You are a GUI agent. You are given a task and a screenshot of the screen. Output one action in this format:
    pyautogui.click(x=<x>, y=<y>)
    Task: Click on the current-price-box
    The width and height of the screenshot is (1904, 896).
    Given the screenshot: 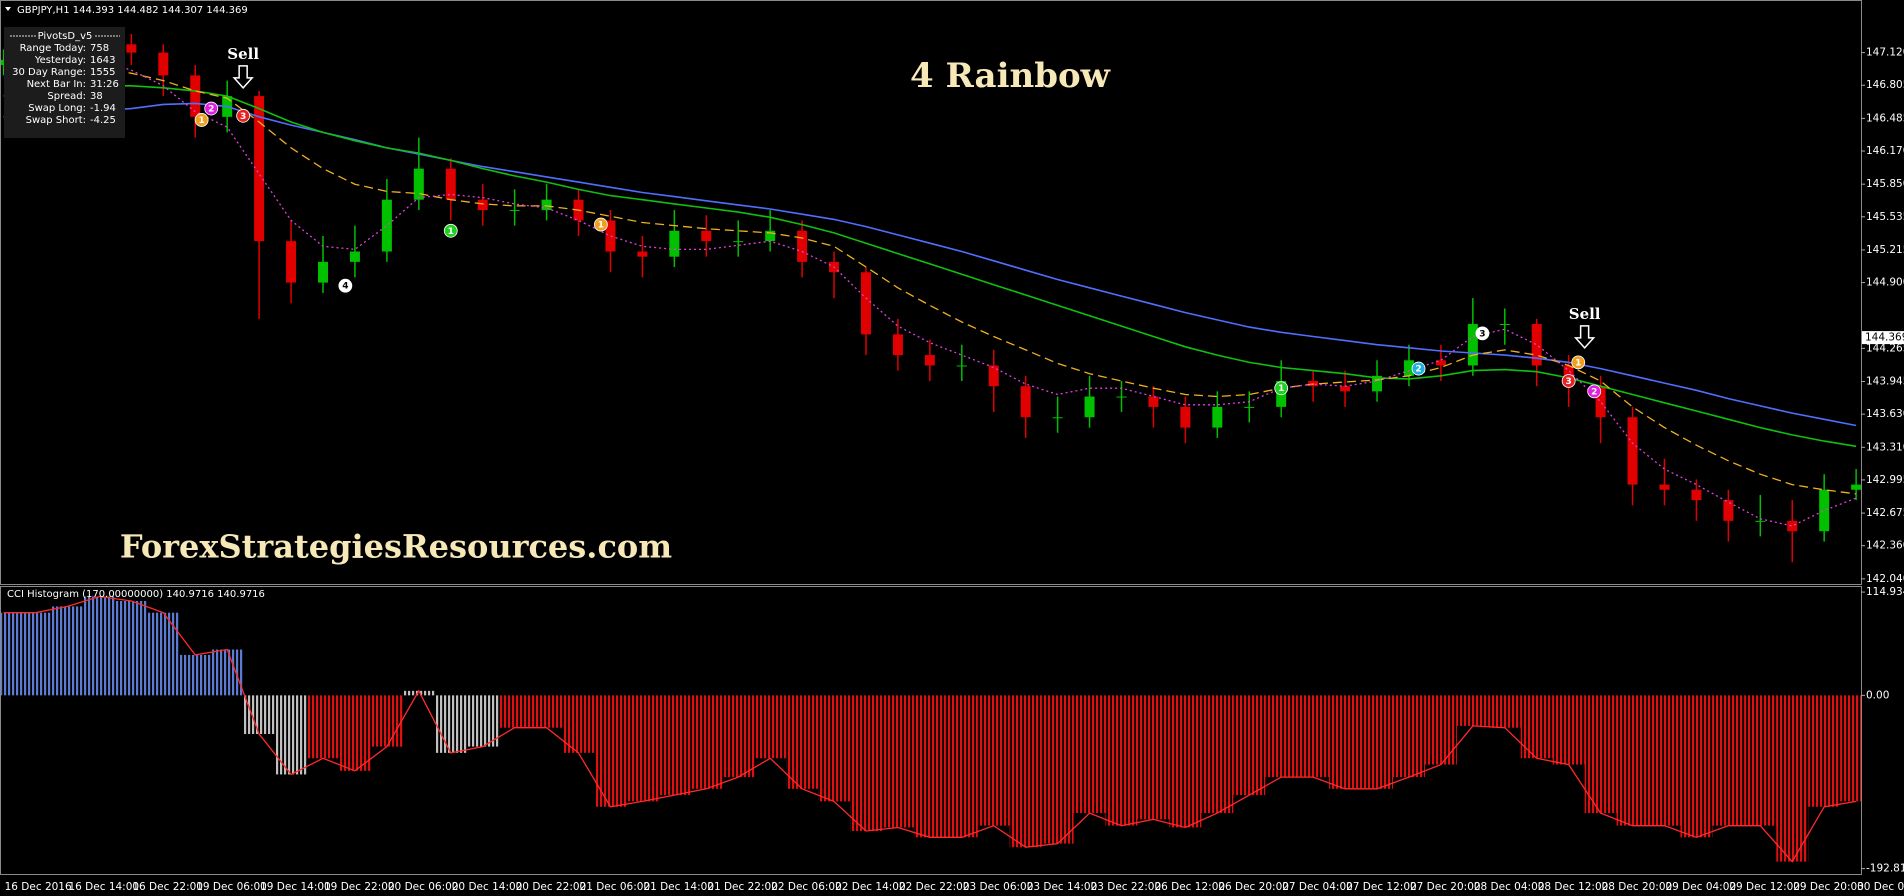 What is the action you would take?
    pyautogui.click(x=1883, y=338)
    